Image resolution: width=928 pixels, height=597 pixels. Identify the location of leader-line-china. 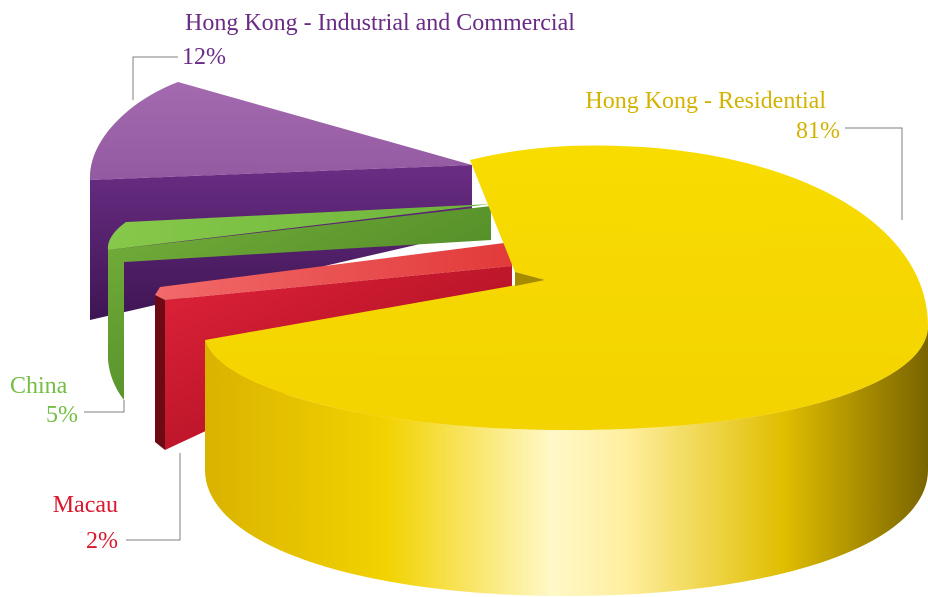
(104, 406).